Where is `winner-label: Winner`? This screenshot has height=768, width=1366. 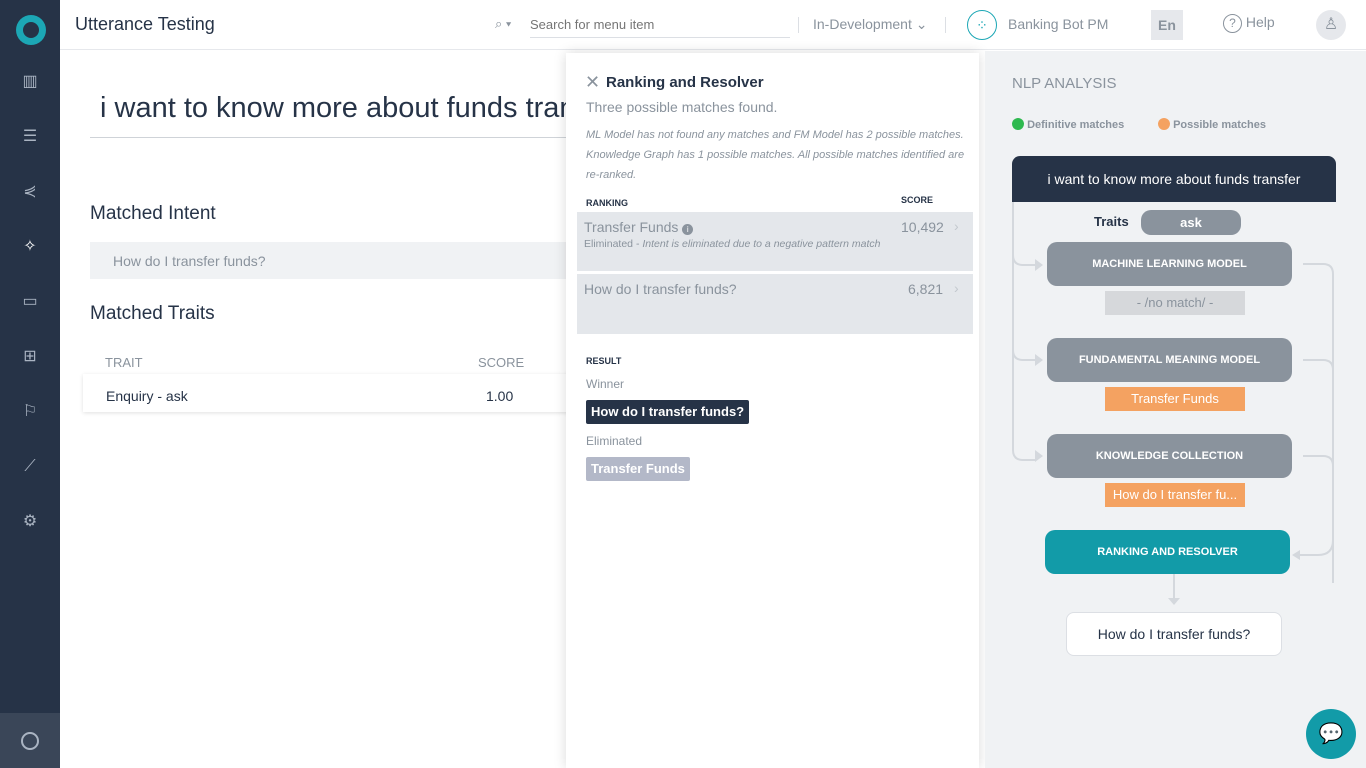
winner-label: Winner is located at coordinates (605, 384).